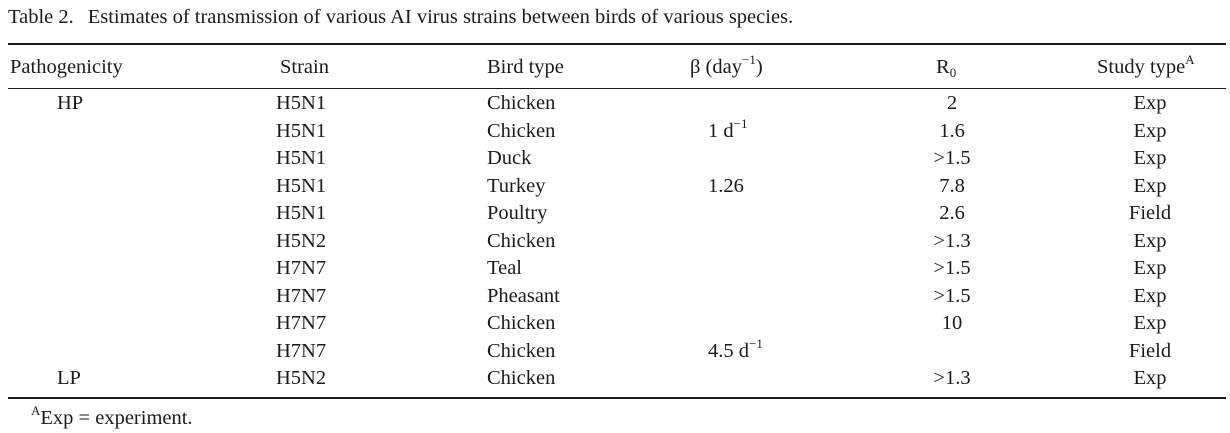 The width and height of the screenshot is (1230, 433). Describe the element at coordinates (952, 130) in the screenshot. I see `cell-r0: 1.6` at that location.